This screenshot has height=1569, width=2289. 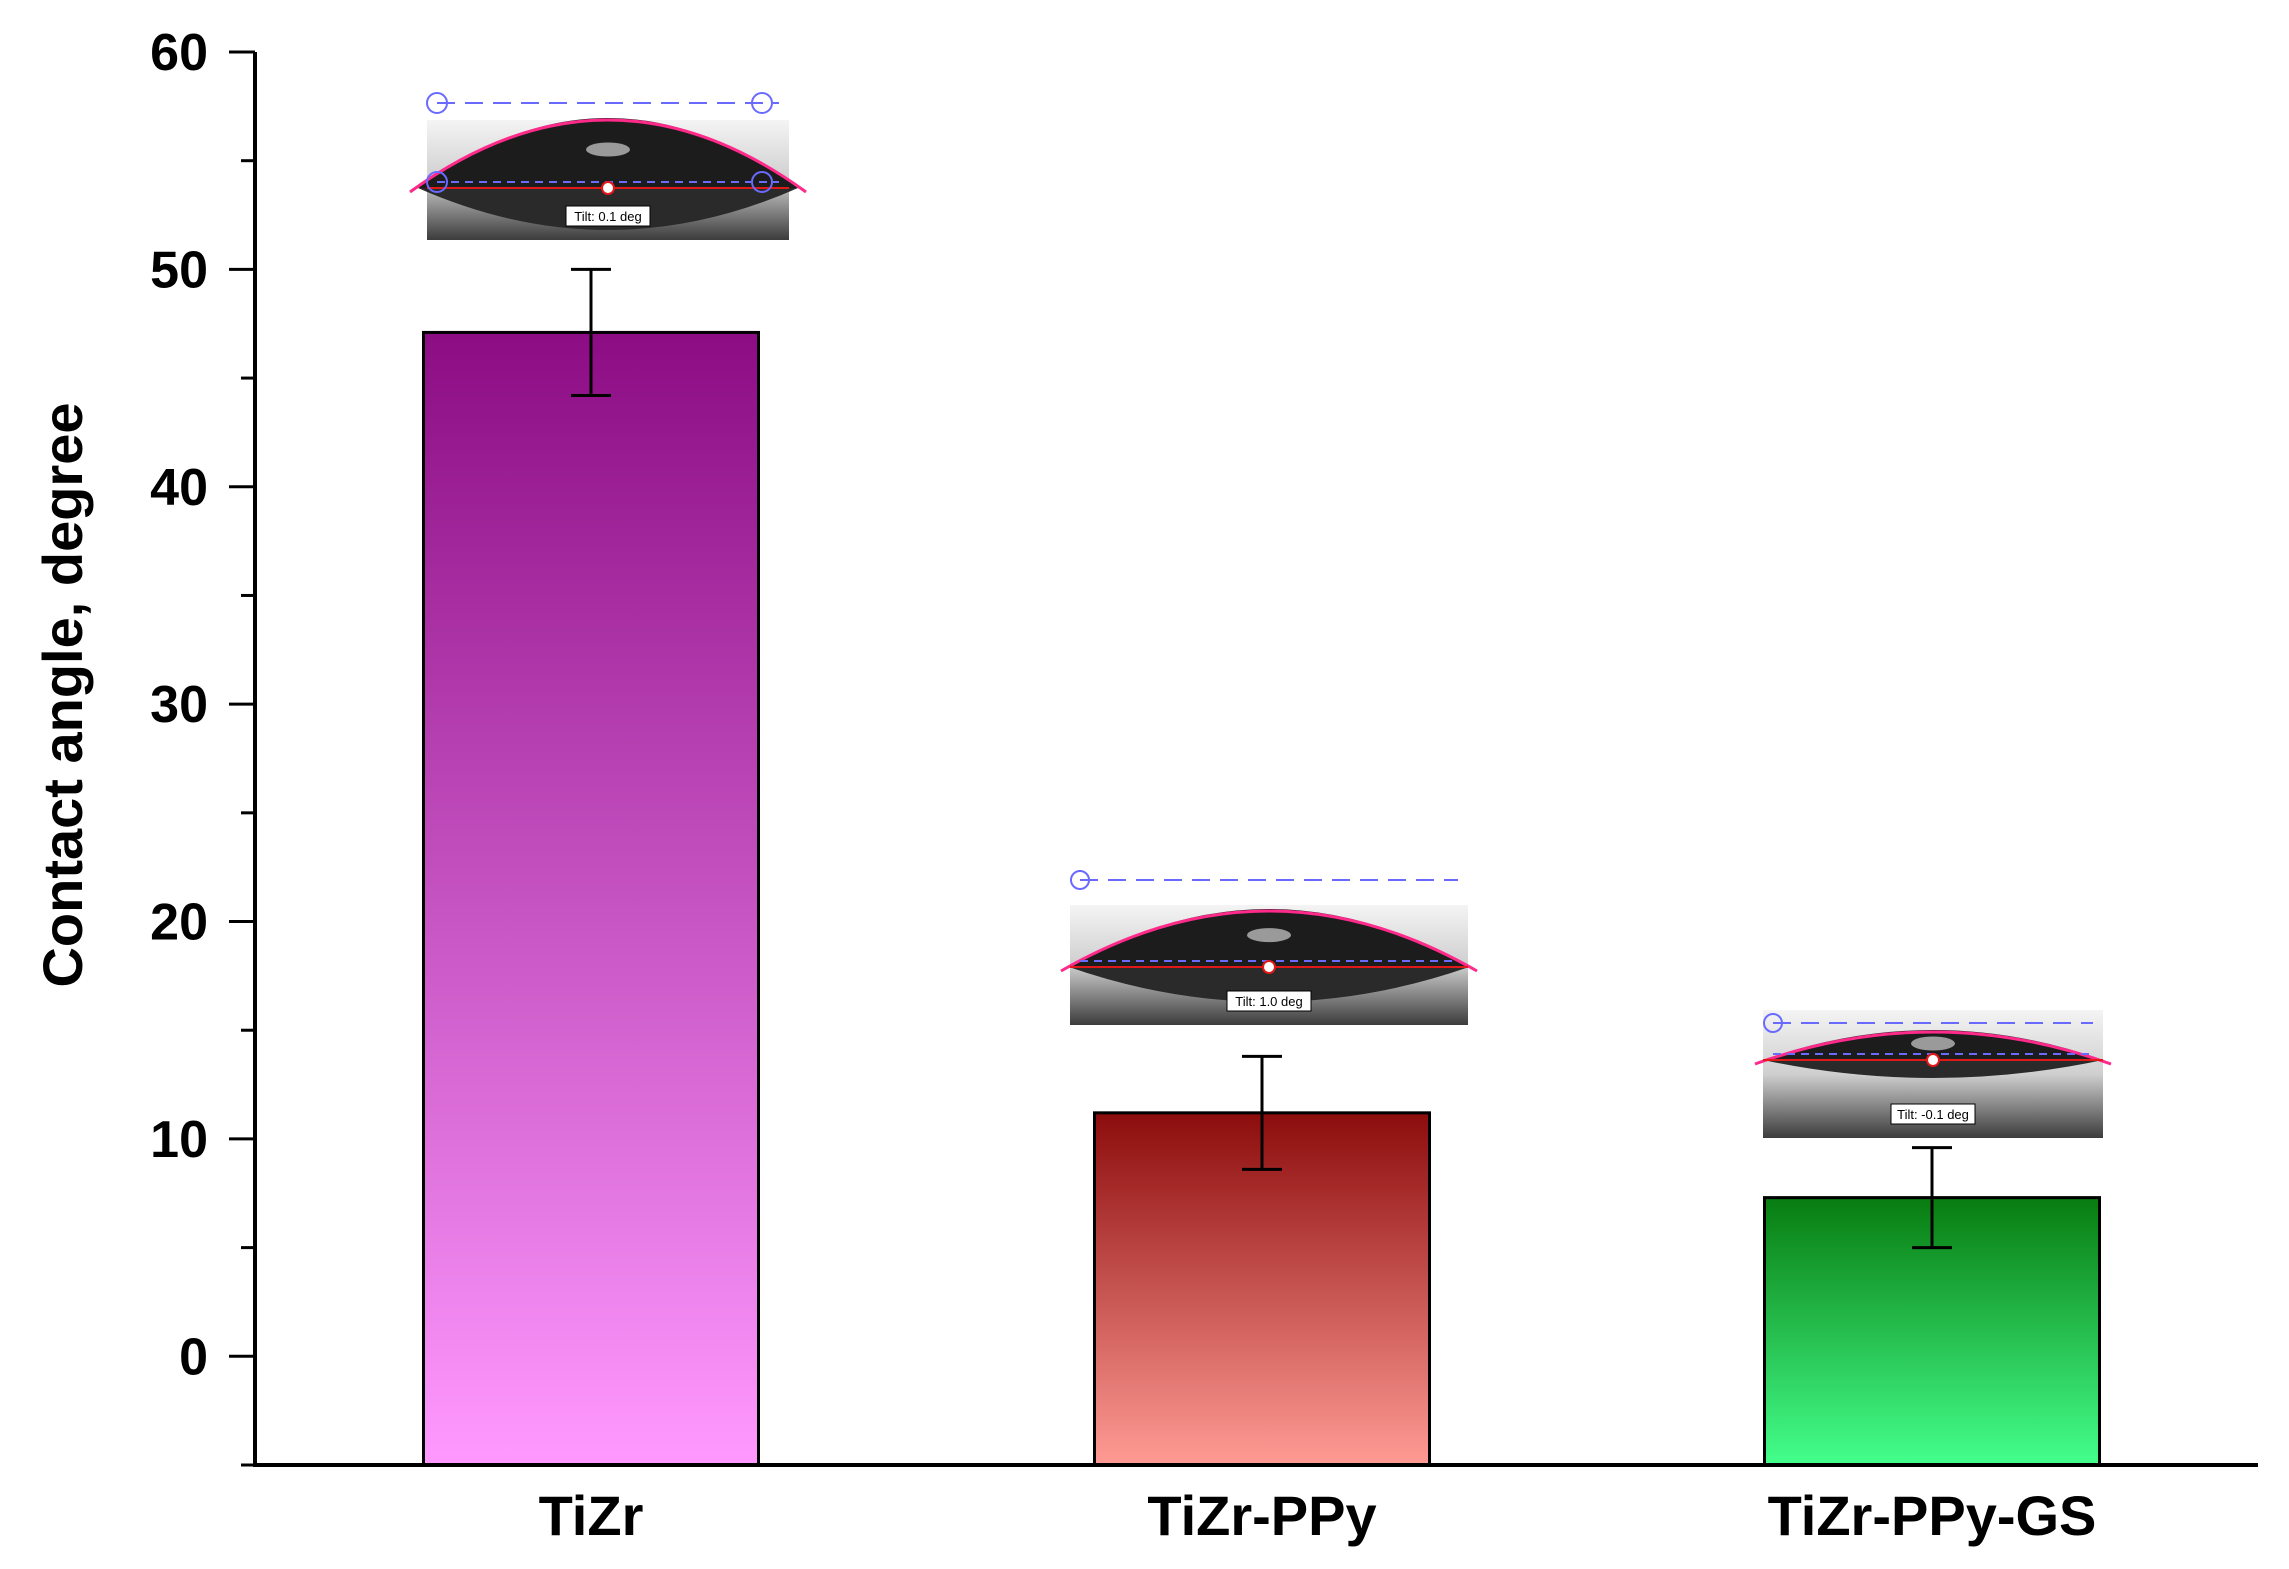 What do you see at coordinates (591, 332) in the screenshot?
I see `error-bar-tizr` at bounding box center [591, 332].